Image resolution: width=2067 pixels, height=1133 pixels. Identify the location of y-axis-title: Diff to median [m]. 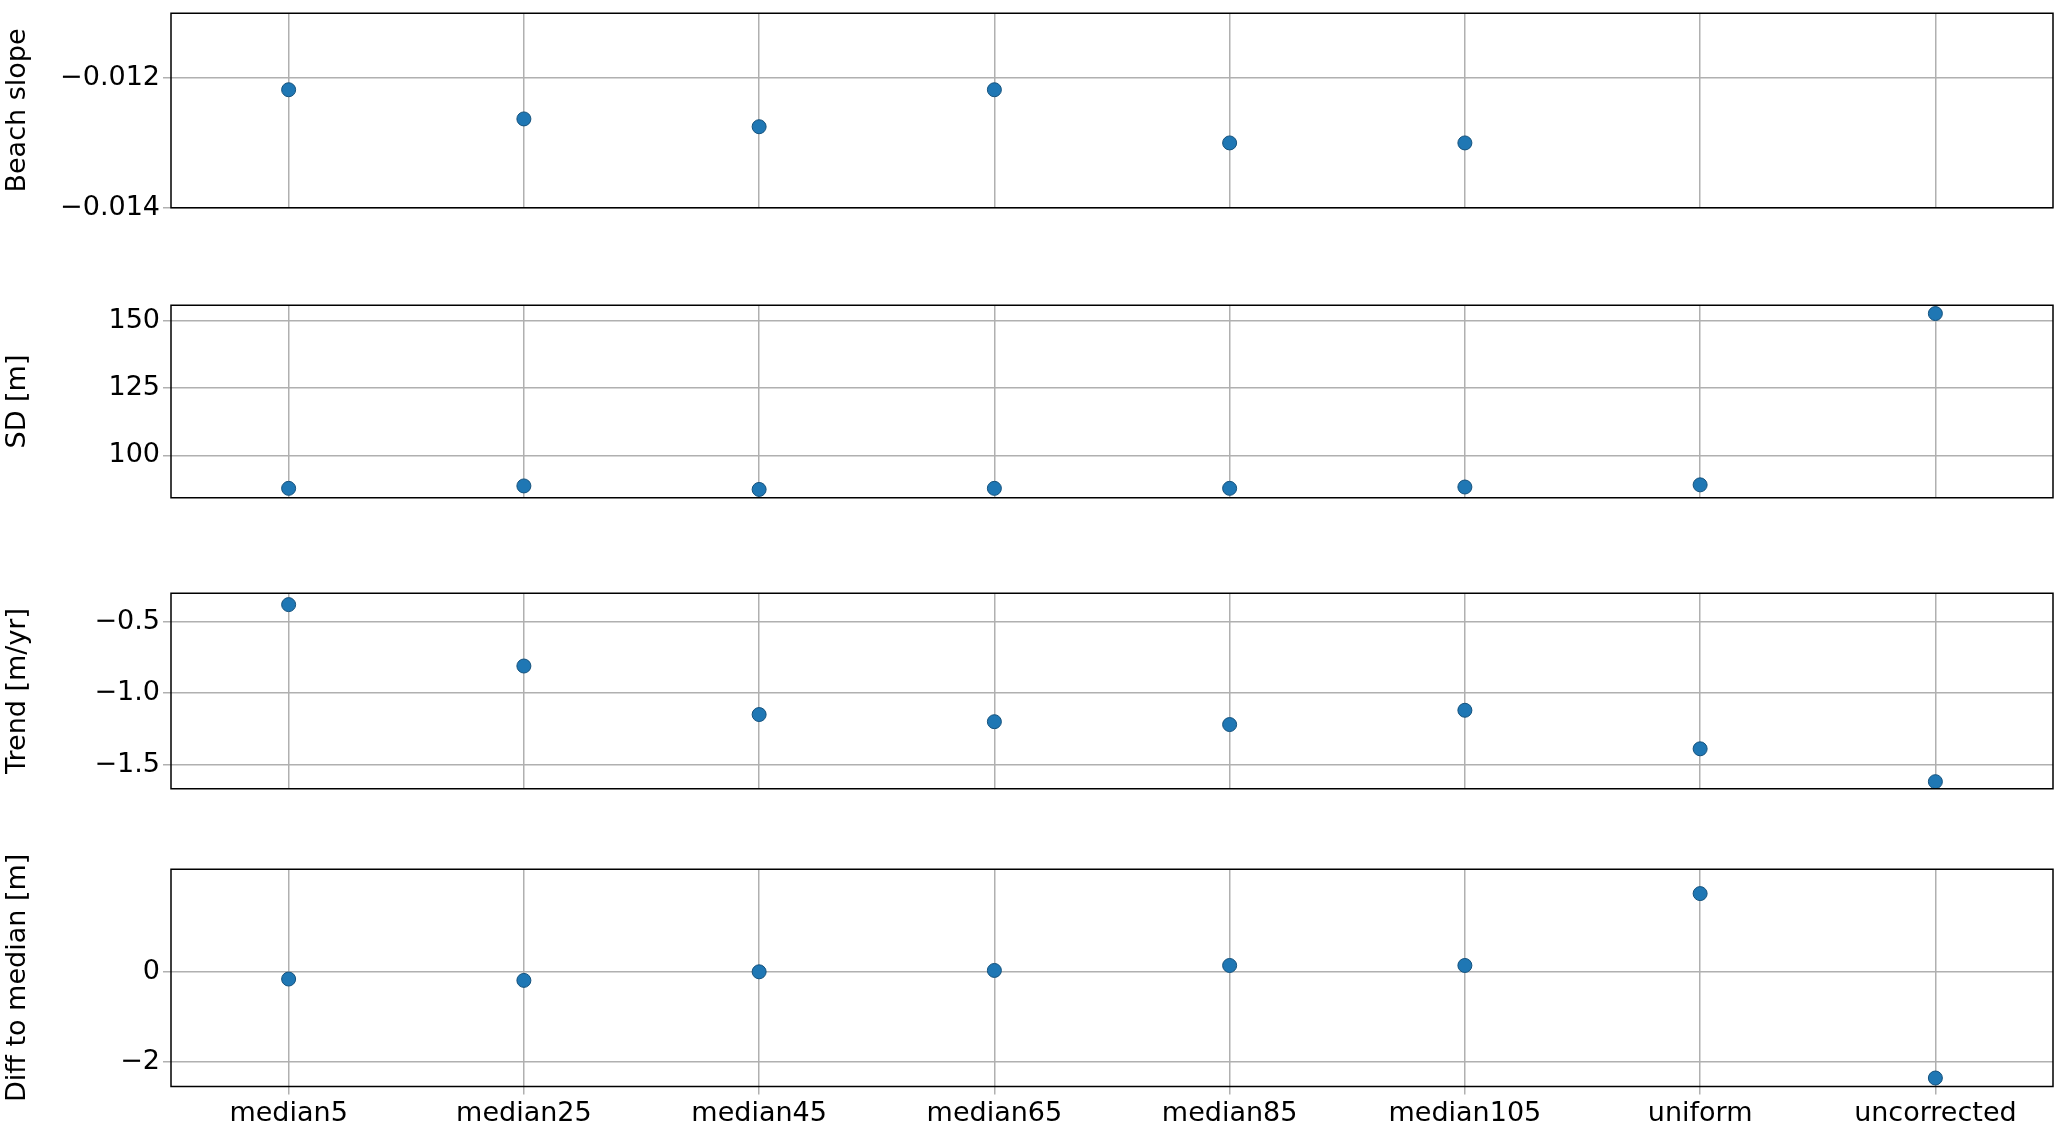
(16, 978).